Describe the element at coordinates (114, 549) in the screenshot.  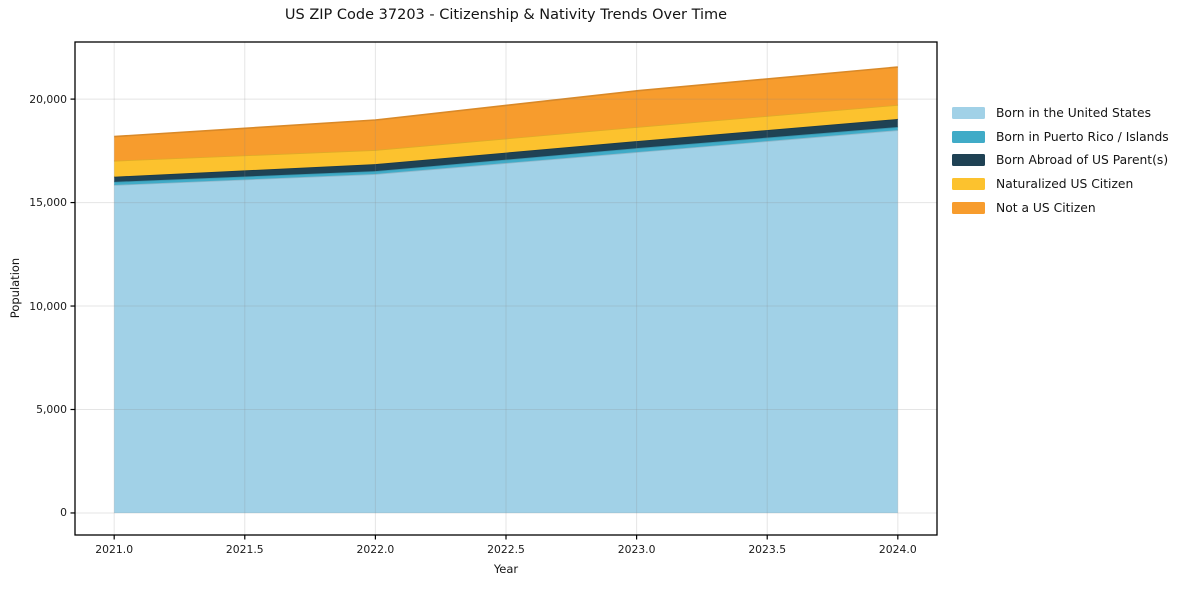
I see `x-tick-label: 2021.0` at that location.